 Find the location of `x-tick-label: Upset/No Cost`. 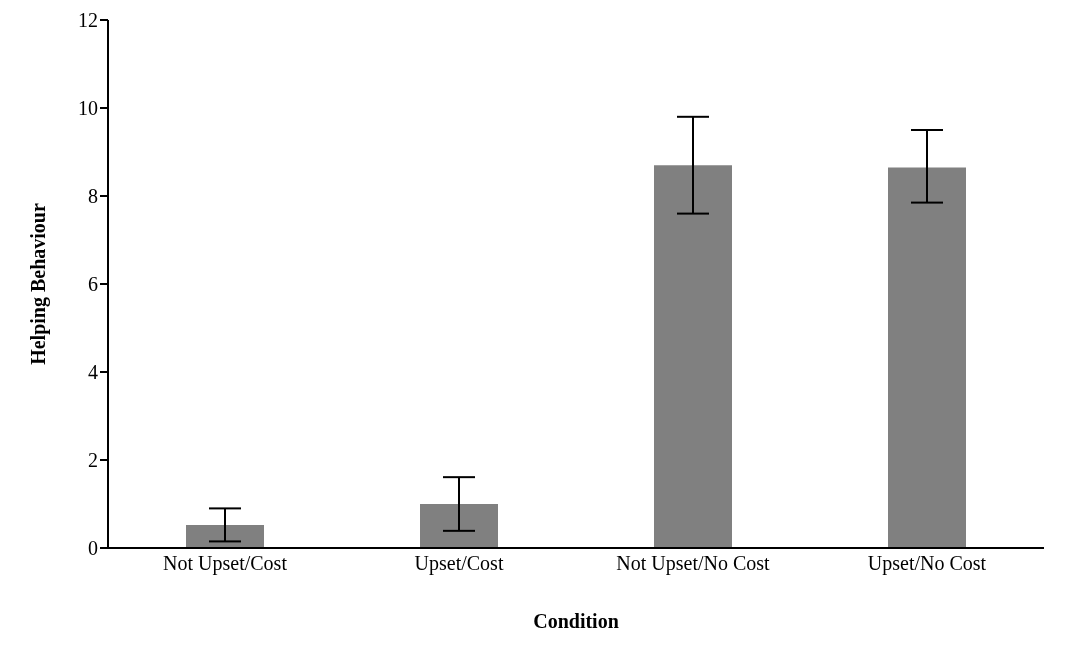

x-tick-label: Upset/No Cost is located at coordinates (927, 564).